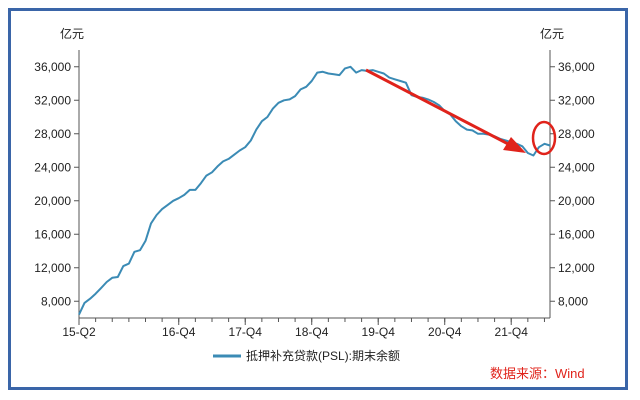  What do you see at coordinates (512, 332) in the screenshot?
I see `x-tick-label: 21-Q4` at bounding box center [512, 332].